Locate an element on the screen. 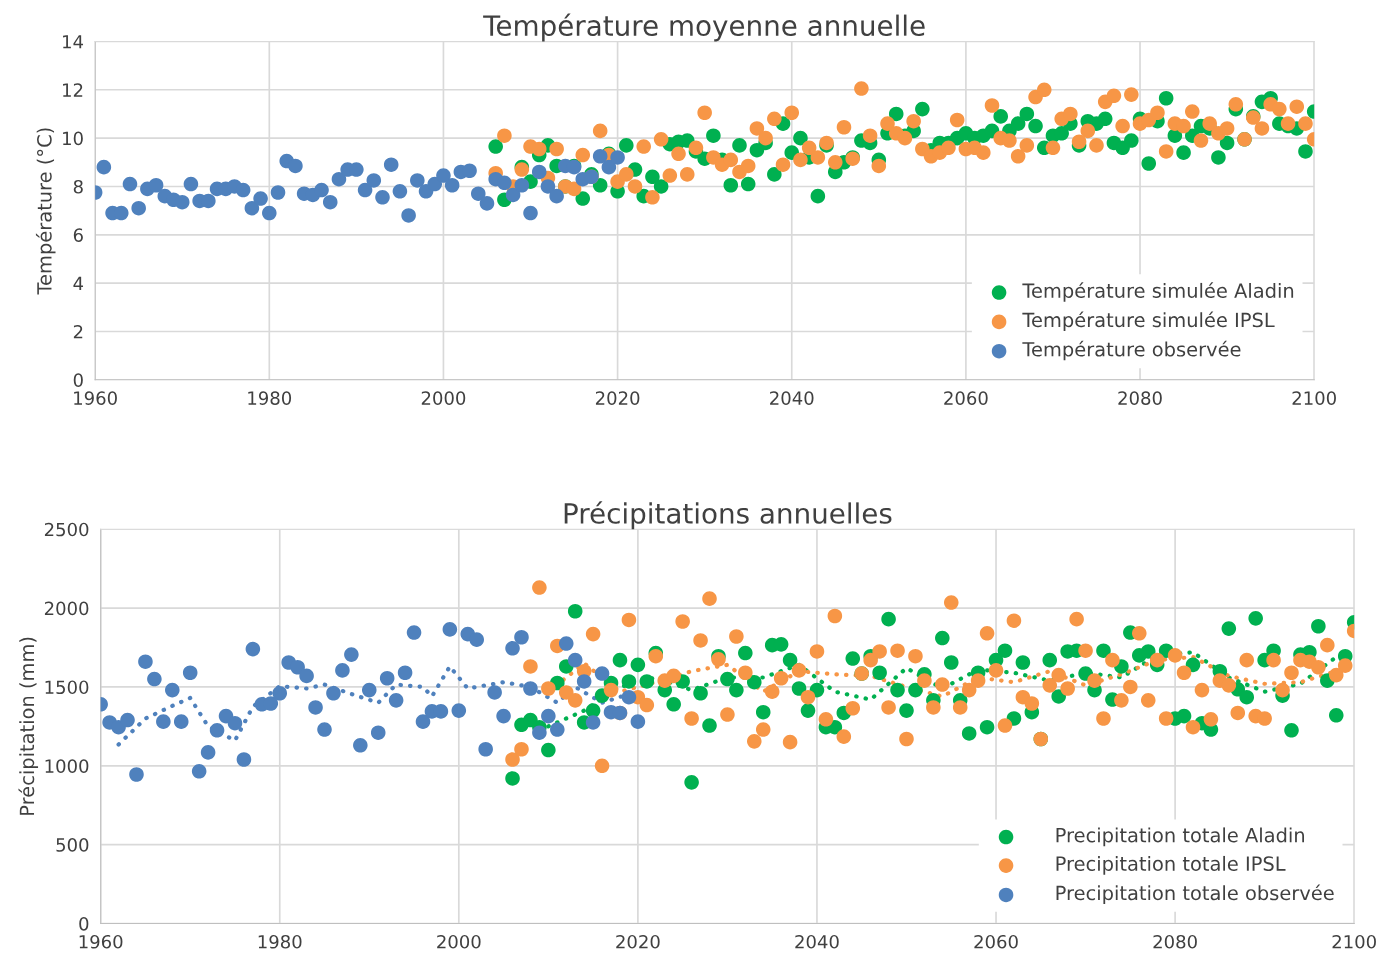  y-tick-label: 12 is located at coordinates (73, 90).